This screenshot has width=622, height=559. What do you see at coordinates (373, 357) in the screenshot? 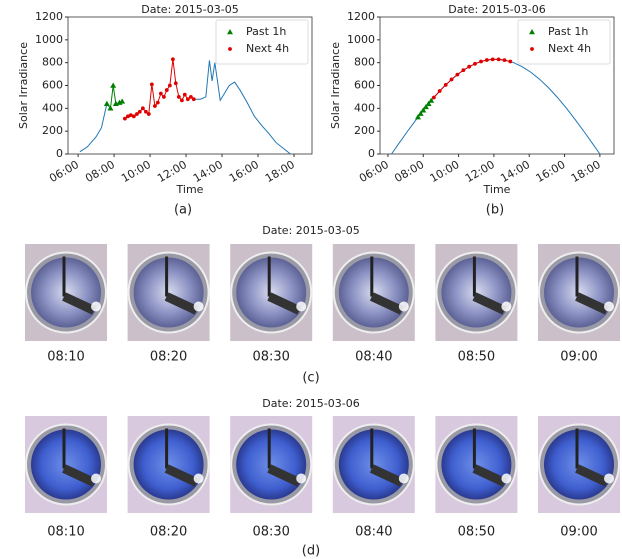
I see `time-label: 08:40` at bounding box center [373, 357].